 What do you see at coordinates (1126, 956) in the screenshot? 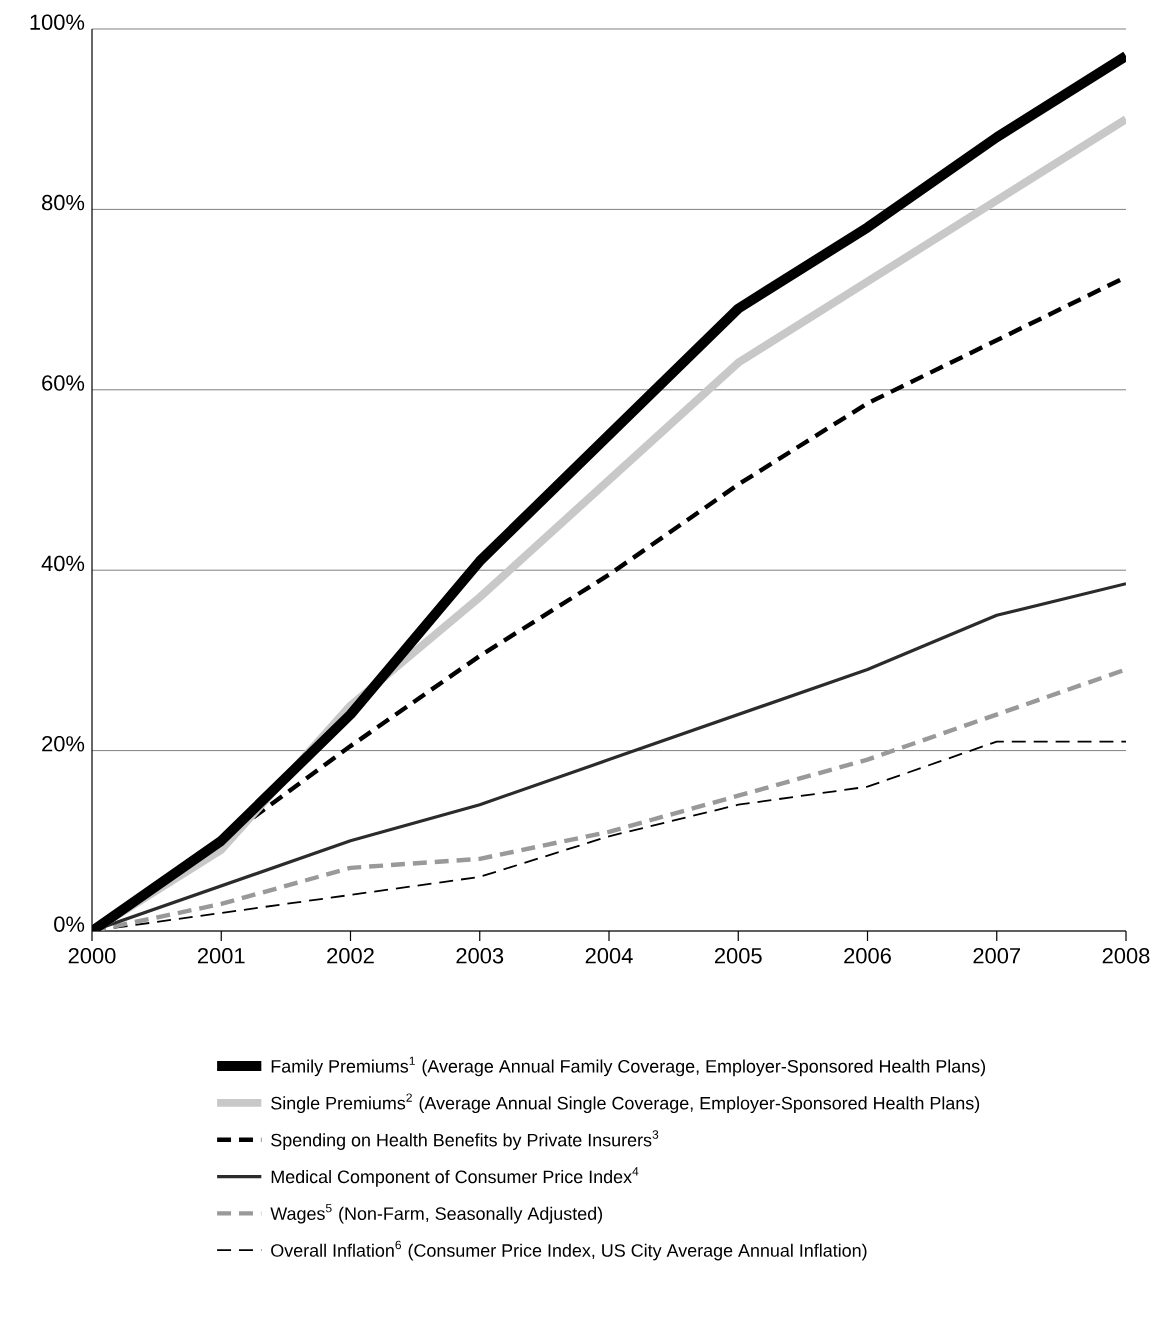
I see `x-tick-label: 2008` at bounding box center [1126, 956].